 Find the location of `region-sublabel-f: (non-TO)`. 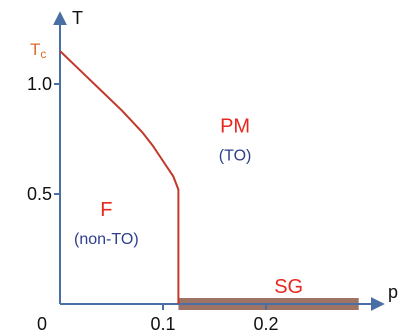

region-sublabel-f: (non-TO) is located at coordinates (106, 239).